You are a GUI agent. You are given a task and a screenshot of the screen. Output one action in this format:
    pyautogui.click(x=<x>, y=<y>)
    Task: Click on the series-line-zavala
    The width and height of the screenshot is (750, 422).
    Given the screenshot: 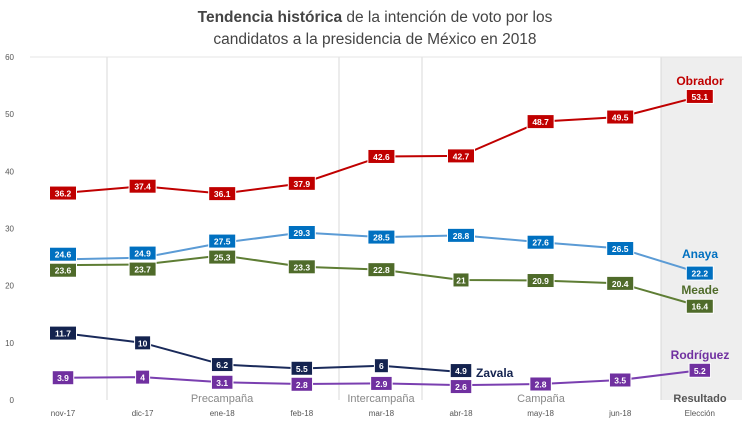 What is the action you would take?
    pyautogui.click(x=262, y=352)
    